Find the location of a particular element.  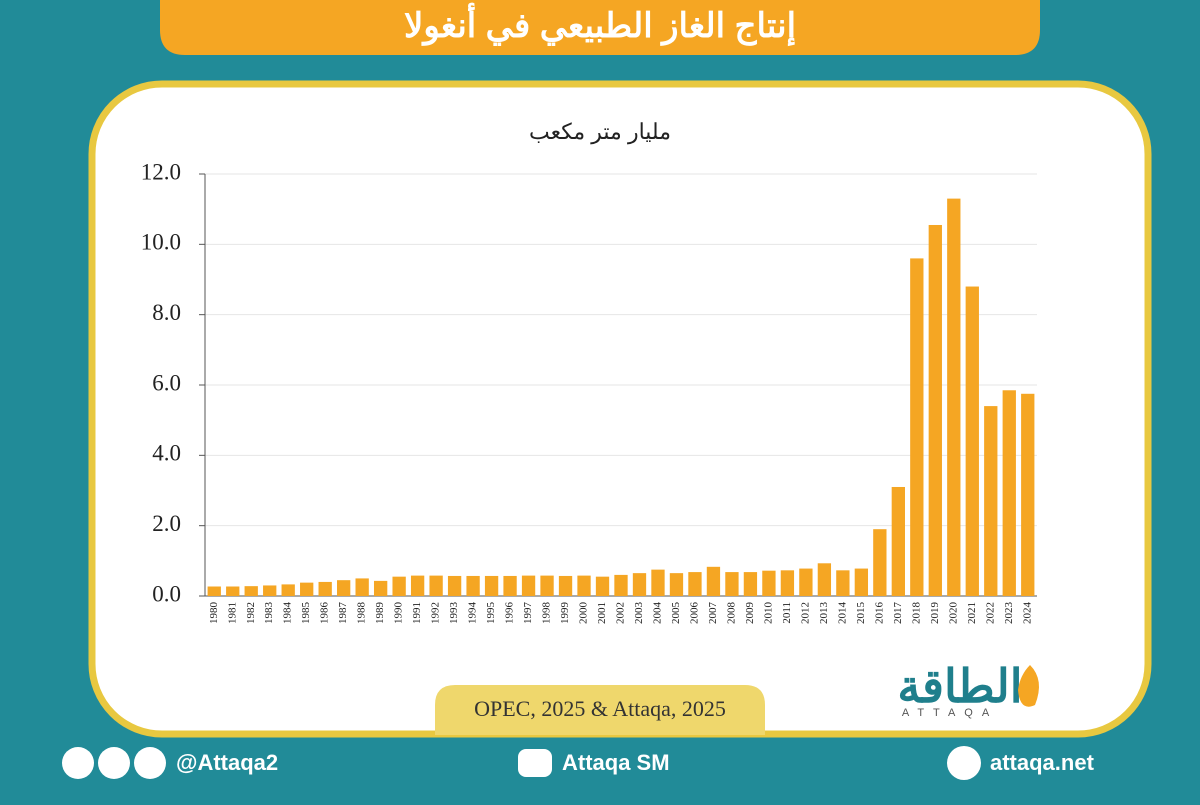

x-tick-label: 1996 is located at coordinates (510, 613).